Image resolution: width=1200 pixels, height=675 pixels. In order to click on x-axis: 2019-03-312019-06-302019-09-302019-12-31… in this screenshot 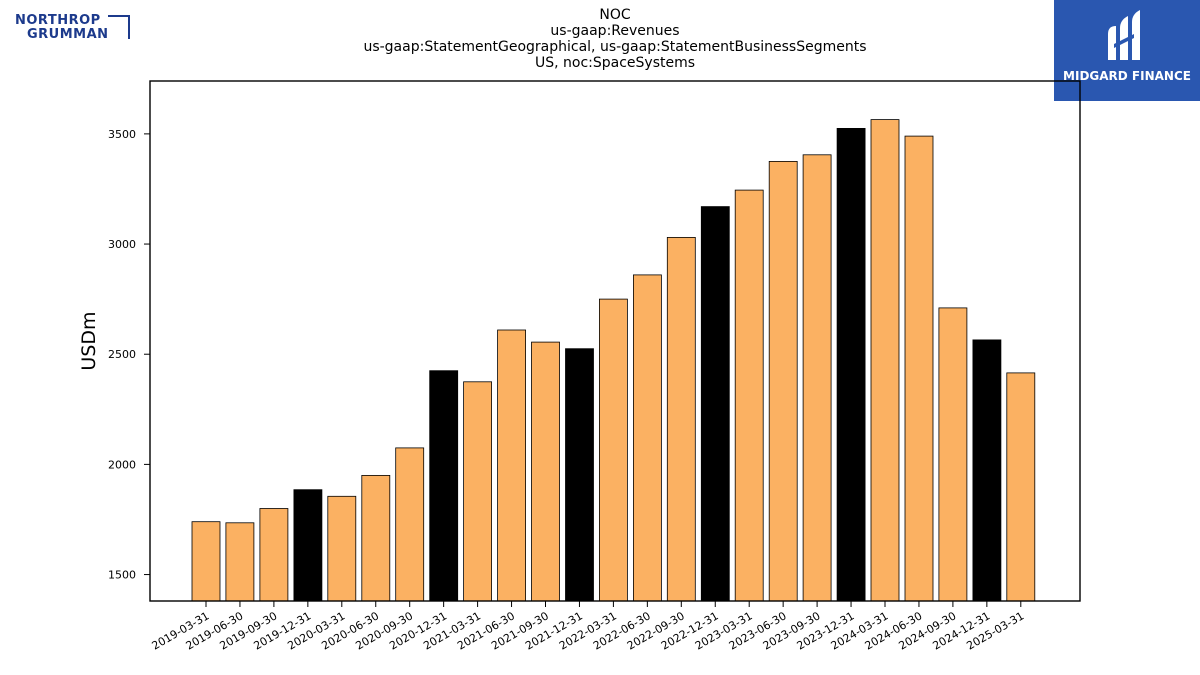, I will do `click(588, 627)`.